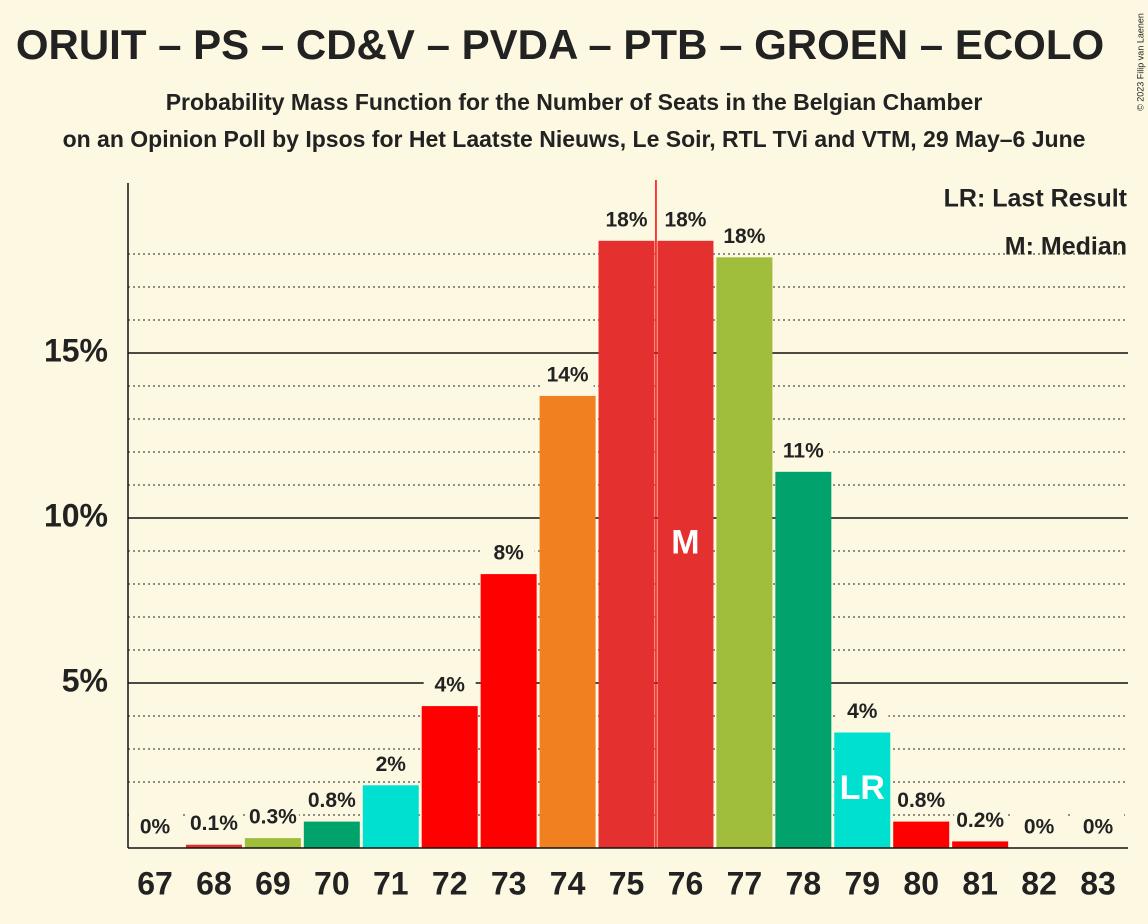 The height and width of the screenshot is (924, 1148). Describe the element at coordinates (921, 883) in the screenshot. I see `x-tick-label: 80` at that location.